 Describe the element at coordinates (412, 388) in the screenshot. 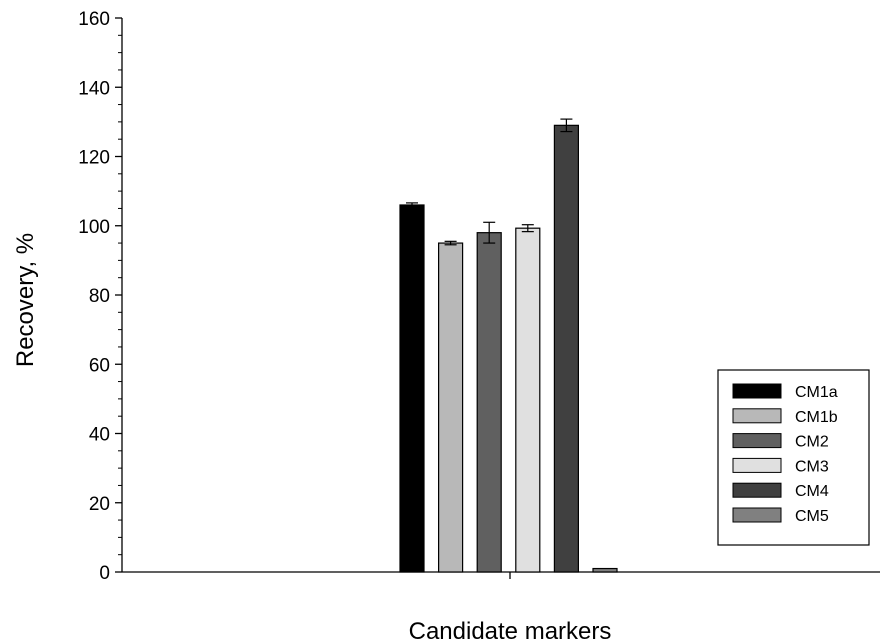

I see `bar-cm1a` at that location.